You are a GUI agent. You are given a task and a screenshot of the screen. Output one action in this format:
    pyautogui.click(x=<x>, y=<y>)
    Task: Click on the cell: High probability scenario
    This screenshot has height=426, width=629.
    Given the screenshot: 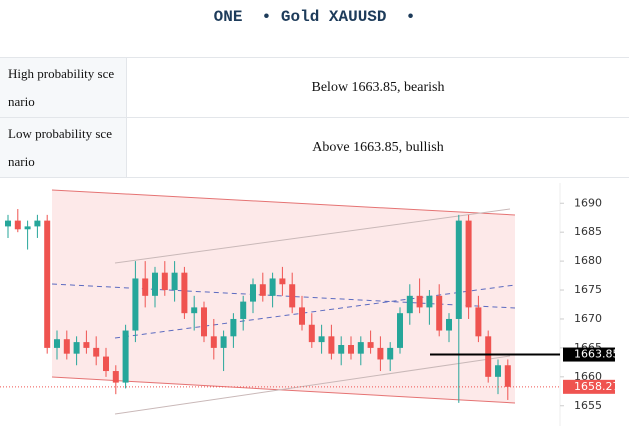 What is the action you would take?
    pyautogui.click(x=63, y=87)
    